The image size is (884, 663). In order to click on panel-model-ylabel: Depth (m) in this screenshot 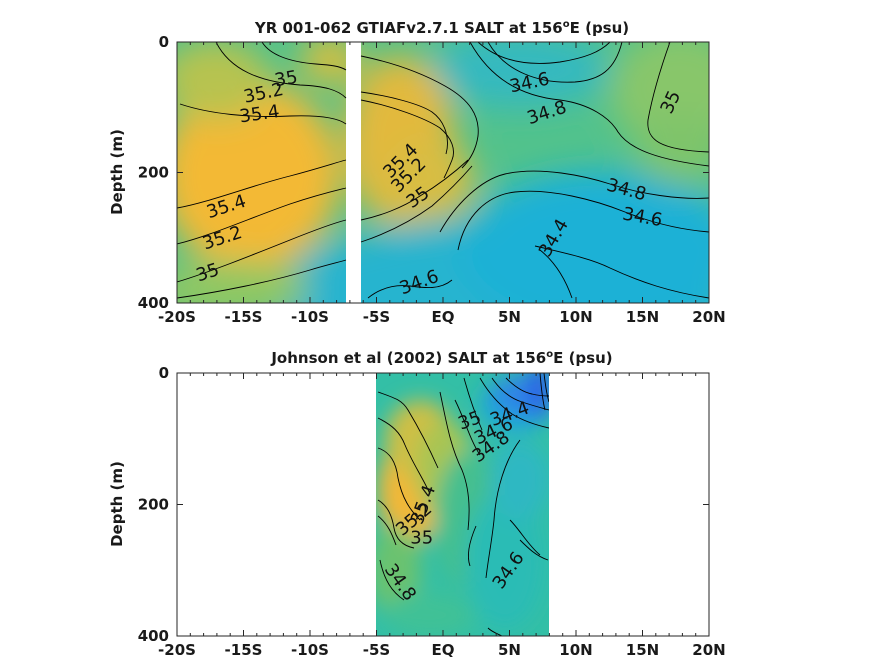, I will do `click(117, 172)`.